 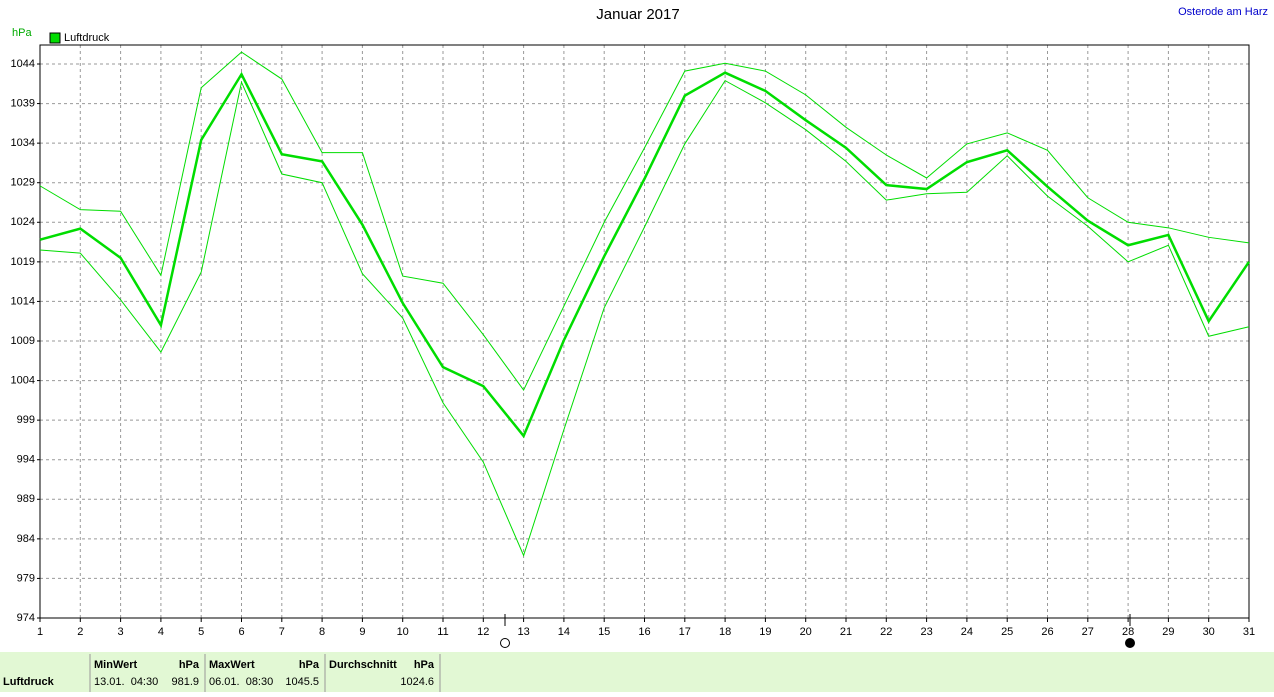 What do you see at coordinates (23, 301) in the screenshot?
I see `y-tick-label: 1014` at bounding box center [23, 301].